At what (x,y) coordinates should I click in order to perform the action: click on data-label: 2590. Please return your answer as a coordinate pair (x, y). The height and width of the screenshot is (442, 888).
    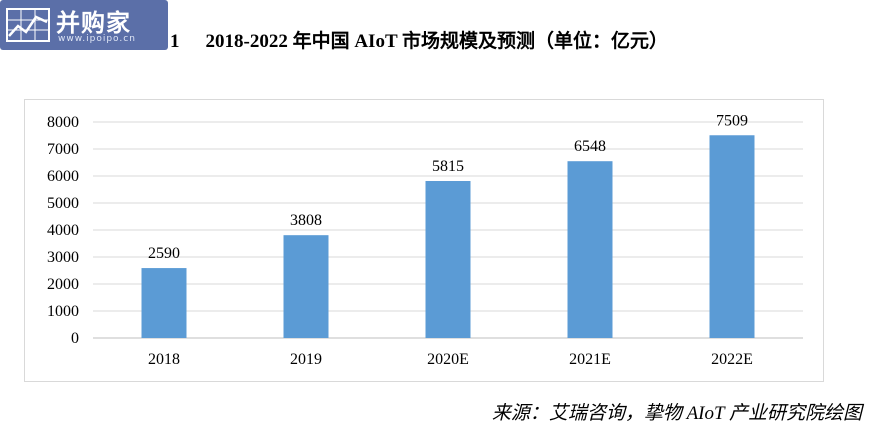
    Looking at the image, I should click on (164, 253).